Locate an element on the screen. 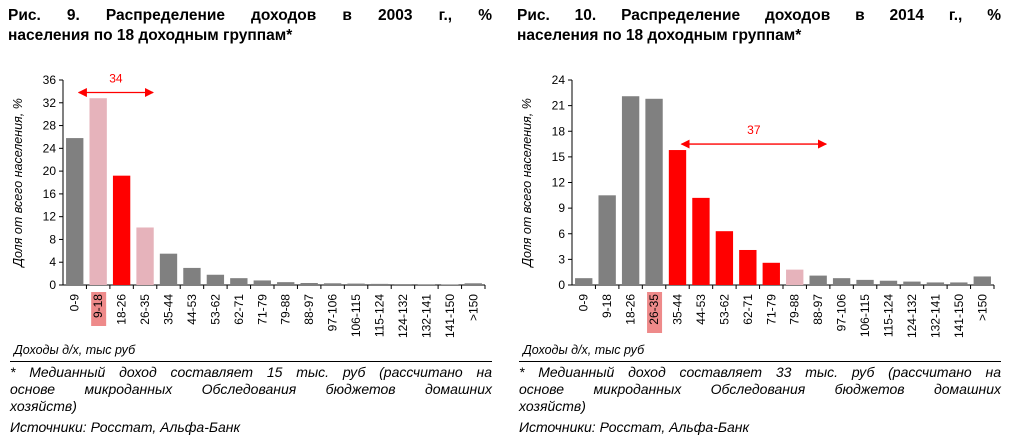 This screenshot has width=1014, height=448. y-tick-label: 0 is located at coordinates (52, 285).